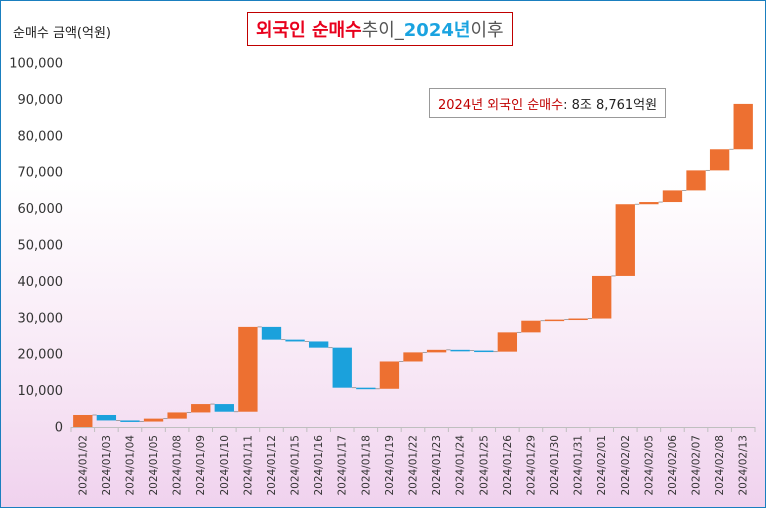 The image size is (768, 510). Describe the element at coordinates (366, 465) in the screenshot. I see `x-tick-label: 2024/01/18` at that location.